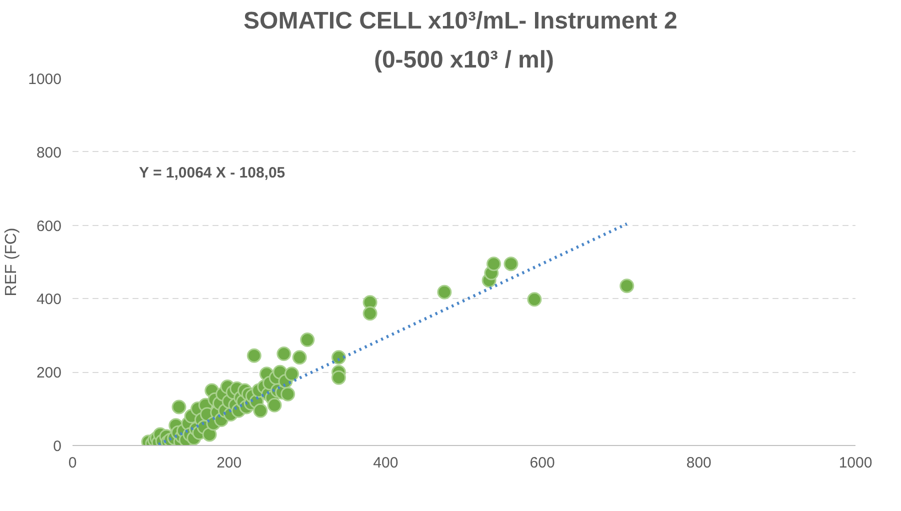 The image size is (901, 511). What do you see at coordinates (229, 463) in the screenshot?
I see `x-tick-label: 200` at bounding box center [229, 463].